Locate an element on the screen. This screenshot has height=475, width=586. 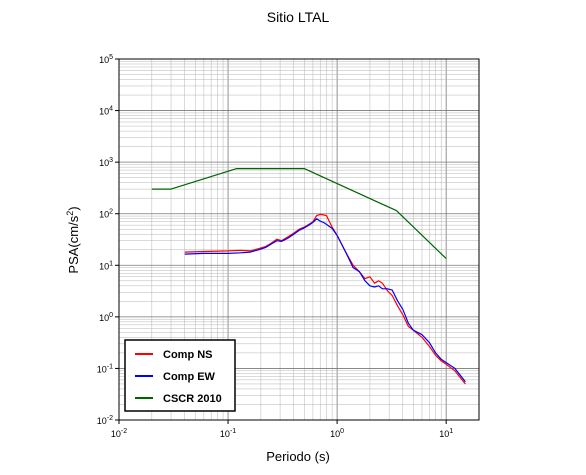
x-tick-exp: 1 is located at coordinates (451, 431).